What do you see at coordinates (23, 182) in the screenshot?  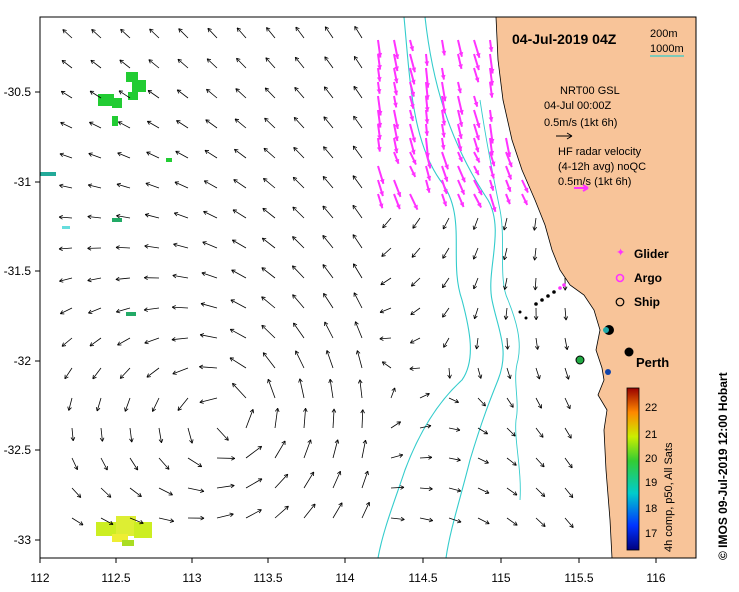 I see `y-tick-label: -31` at bounding box center [23, 182].